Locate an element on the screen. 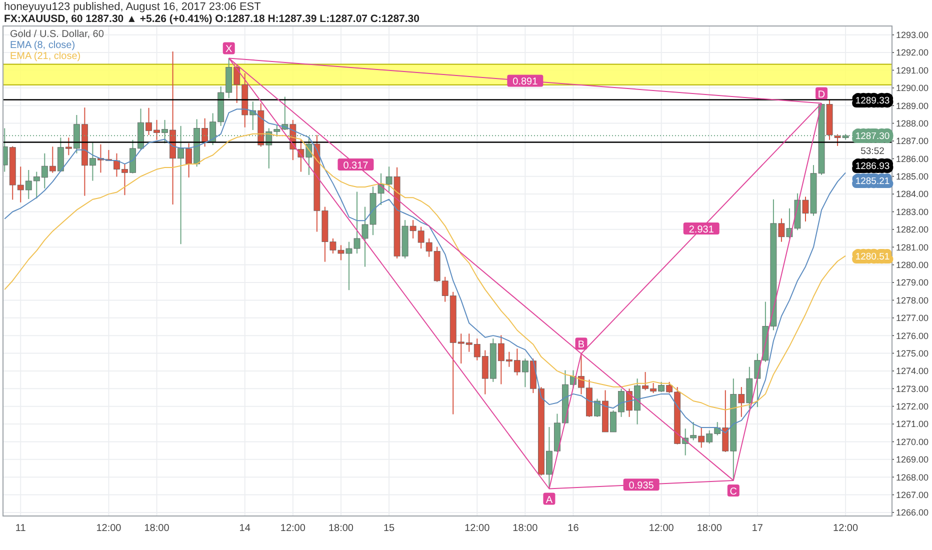 The height and width of the screenshot is (550, 932). y-tick-label: 1267.00 is located at coordinates (912, 495).